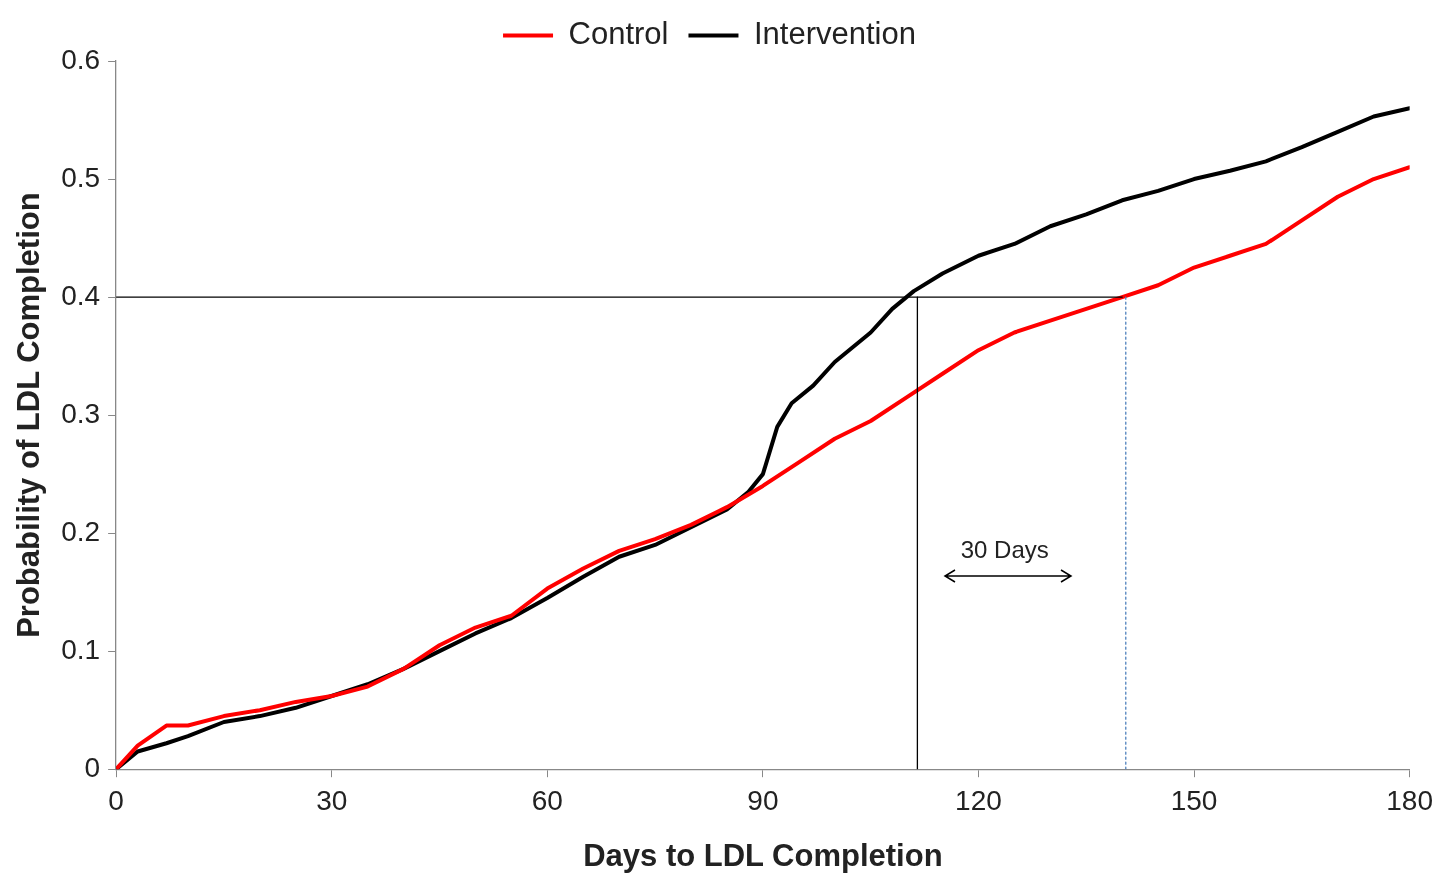 This screenshot has height=884, width=1441. What do you see at coordinates (81, 413) in the screenshot?
I see `y-tick-label: 0.3` at bounding box center [81, 413].